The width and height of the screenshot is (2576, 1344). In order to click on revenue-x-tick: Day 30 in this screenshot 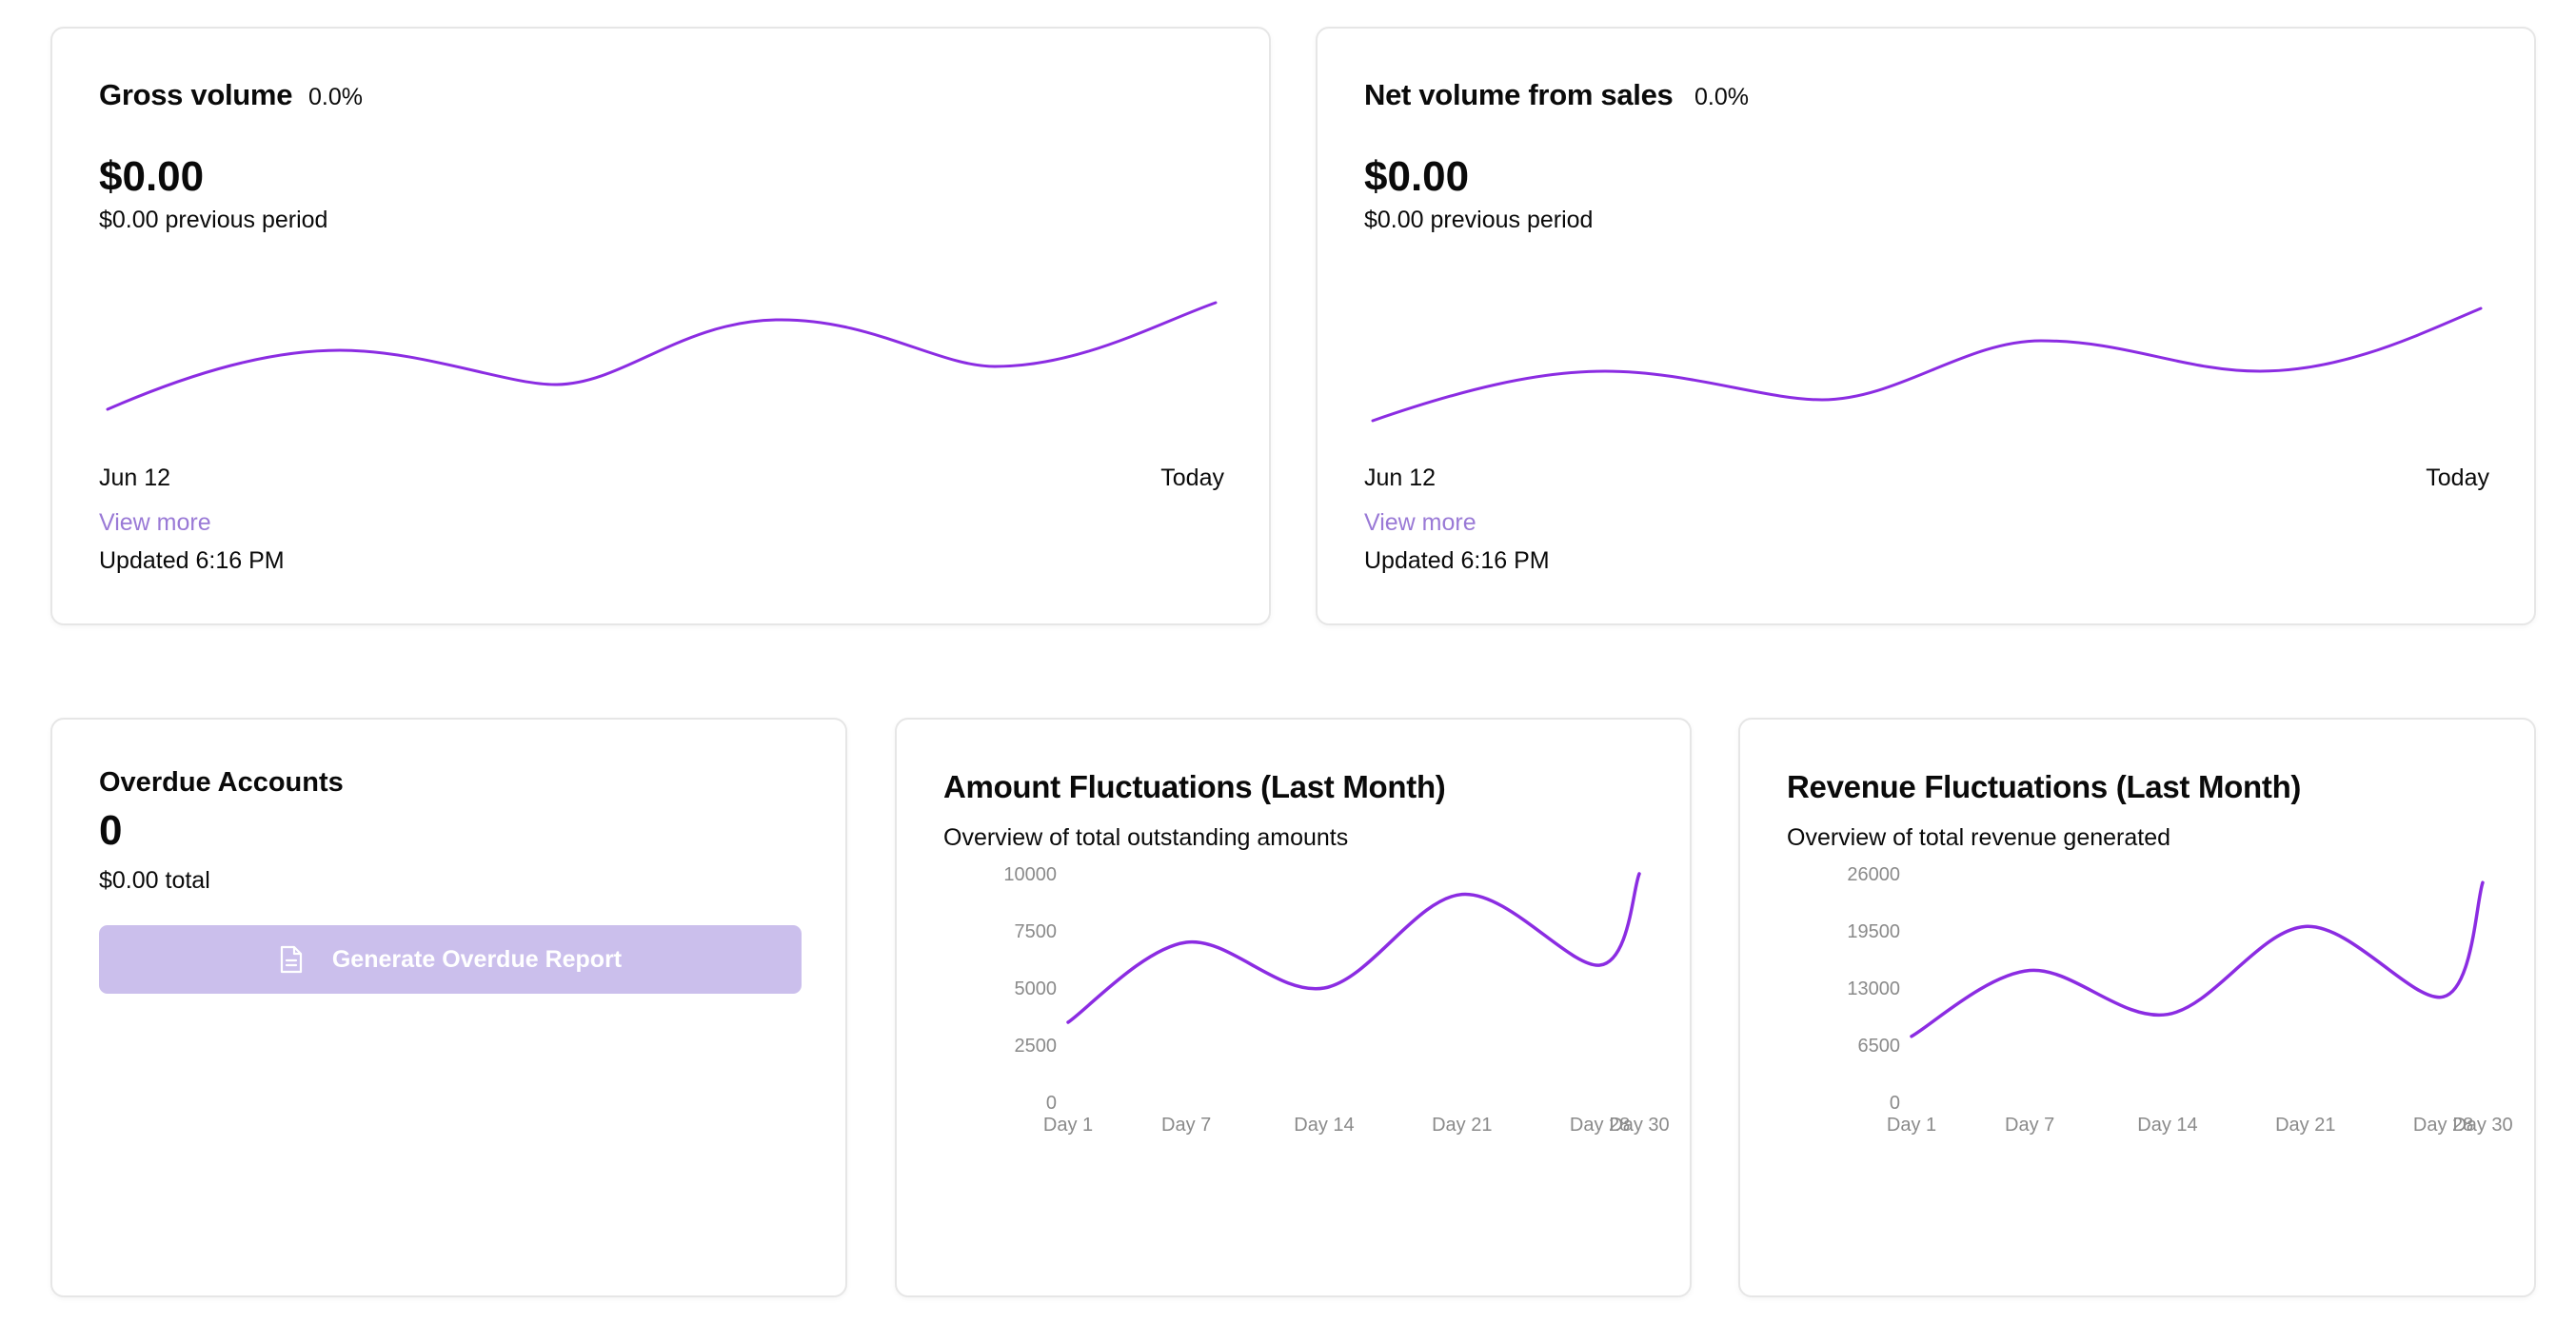, I will do `click(2482, 1126)`.